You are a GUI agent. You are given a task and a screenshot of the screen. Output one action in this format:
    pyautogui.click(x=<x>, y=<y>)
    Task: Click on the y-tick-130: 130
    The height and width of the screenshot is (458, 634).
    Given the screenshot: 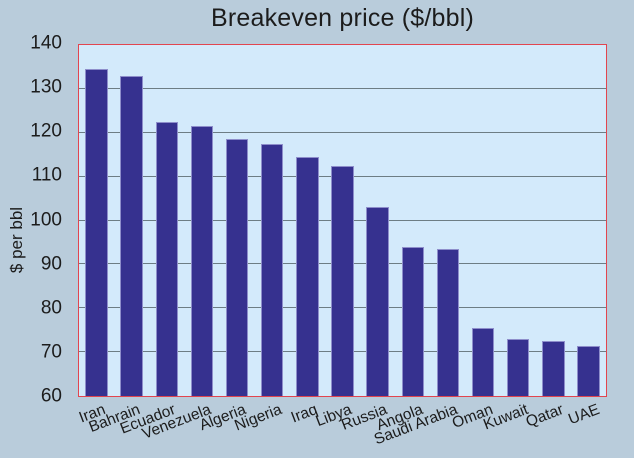 What is the action you would take?
    pyautogui.click(x=46, y=87)
    